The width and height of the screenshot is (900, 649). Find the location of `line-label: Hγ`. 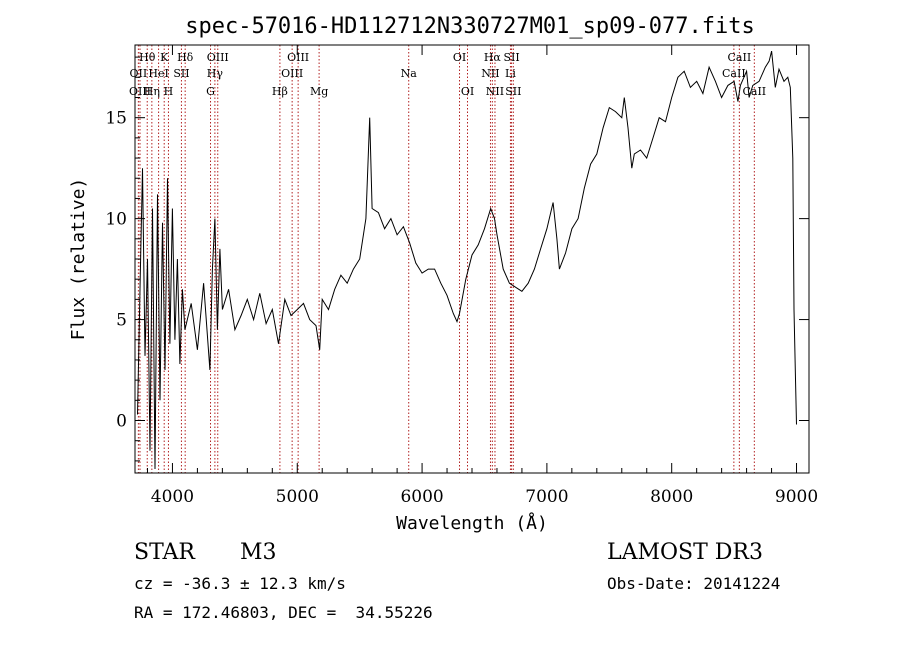

line-label: Hγ is located at coordinates (215, 73).